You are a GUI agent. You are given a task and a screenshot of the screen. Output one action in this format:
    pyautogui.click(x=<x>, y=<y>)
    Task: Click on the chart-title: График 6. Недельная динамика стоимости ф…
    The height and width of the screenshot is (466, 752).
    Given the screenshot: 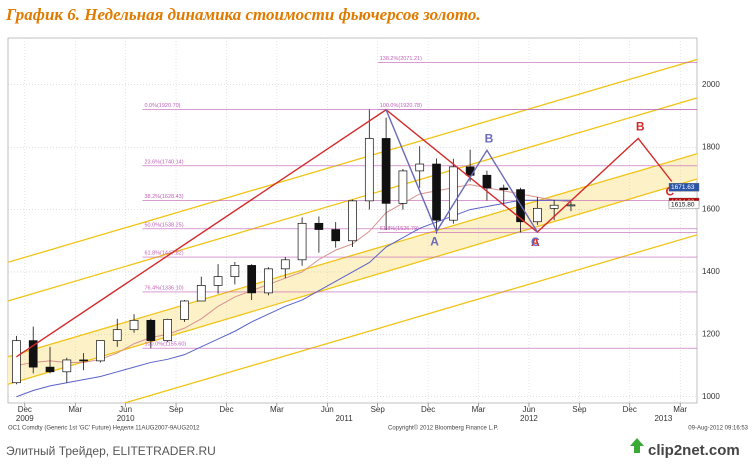 What is the action you would take?
    pyautogui.click(x=243, y=14)
    